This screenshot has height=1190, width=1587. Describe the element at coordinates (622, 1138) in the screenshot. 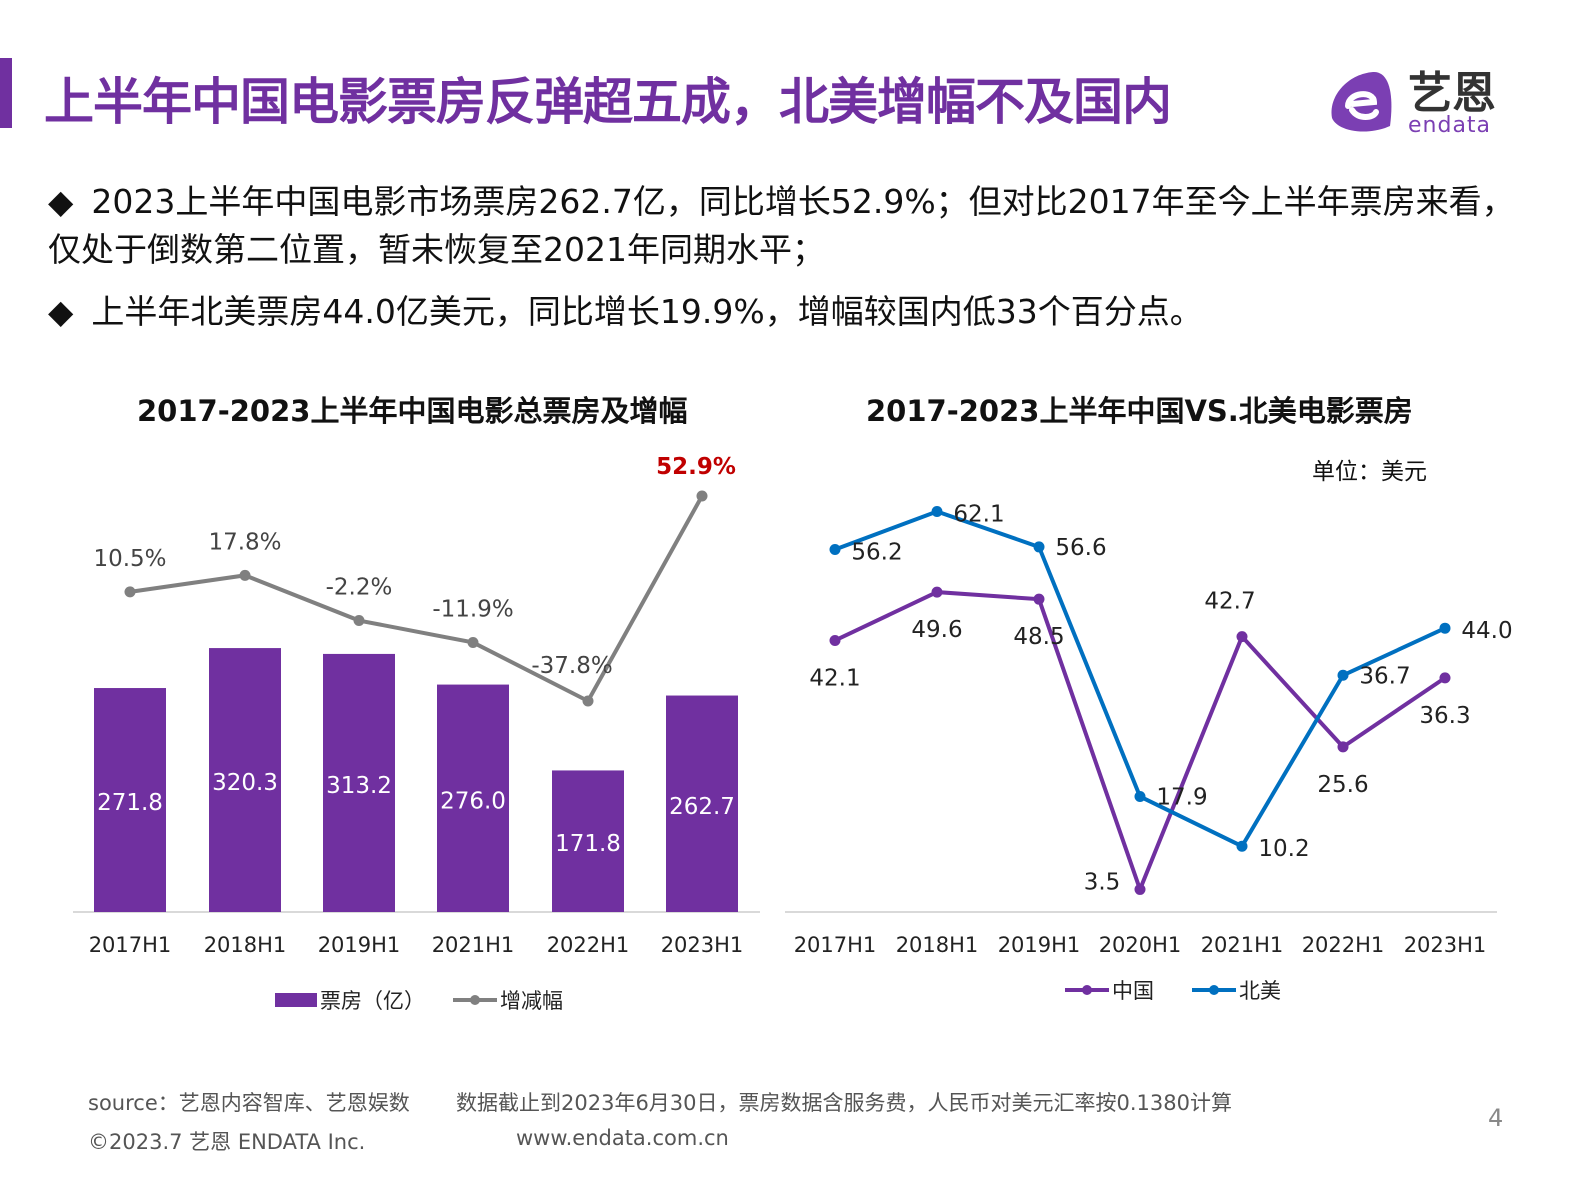

I see `url-link: www.endata.com.cn` at that location.